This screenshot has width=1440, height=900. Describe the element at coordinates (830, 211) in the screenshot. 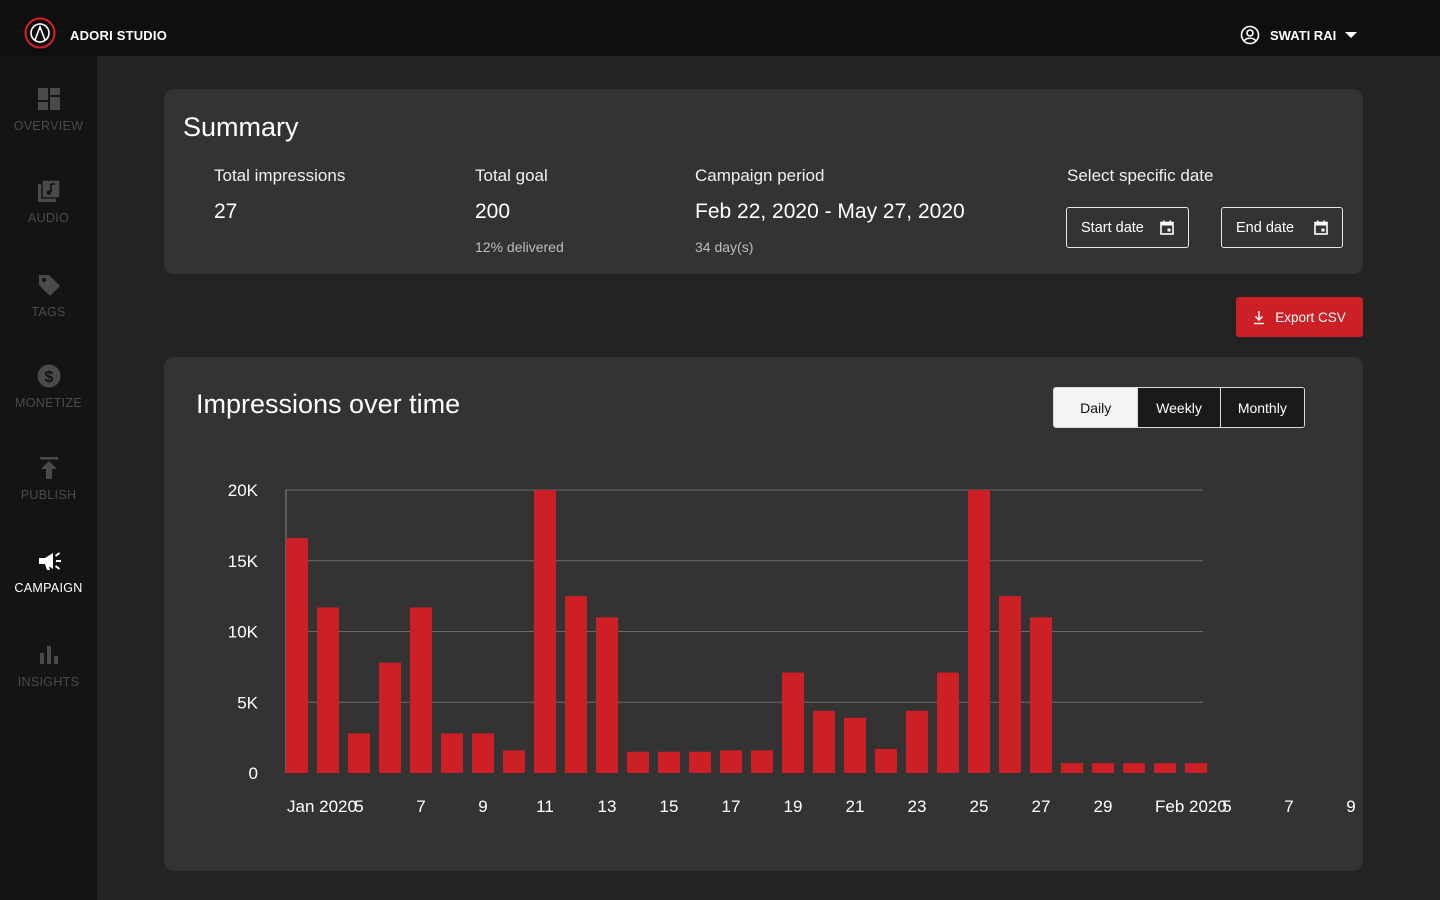

I see `campaign-period-value: Feb 22, 2020 - May 27, 2020` at that location.